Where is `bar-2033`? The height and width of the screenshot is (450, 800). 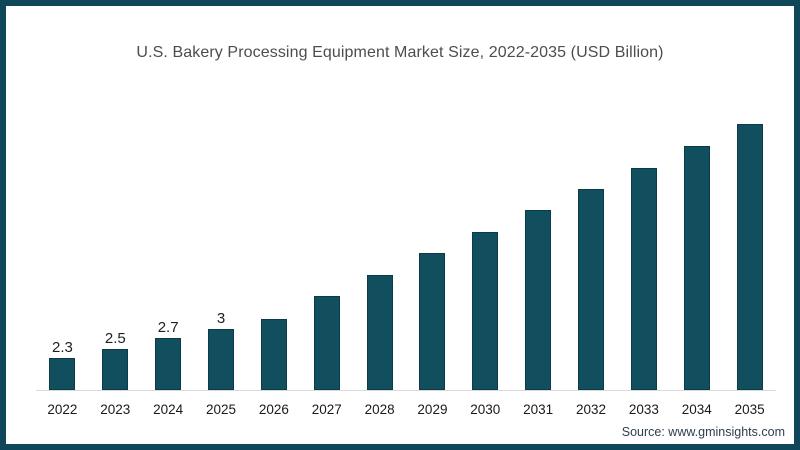
bar-2033 is located at coordinates (643, 279).